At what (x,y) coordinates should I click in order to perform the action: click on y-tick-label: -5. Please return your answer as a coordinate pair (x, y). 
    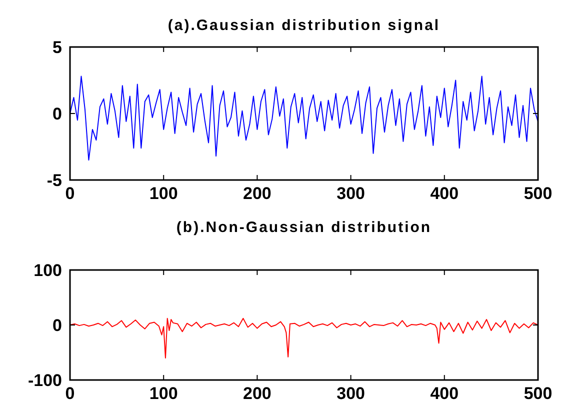
    Looking at the image, I should click on (54, 180).